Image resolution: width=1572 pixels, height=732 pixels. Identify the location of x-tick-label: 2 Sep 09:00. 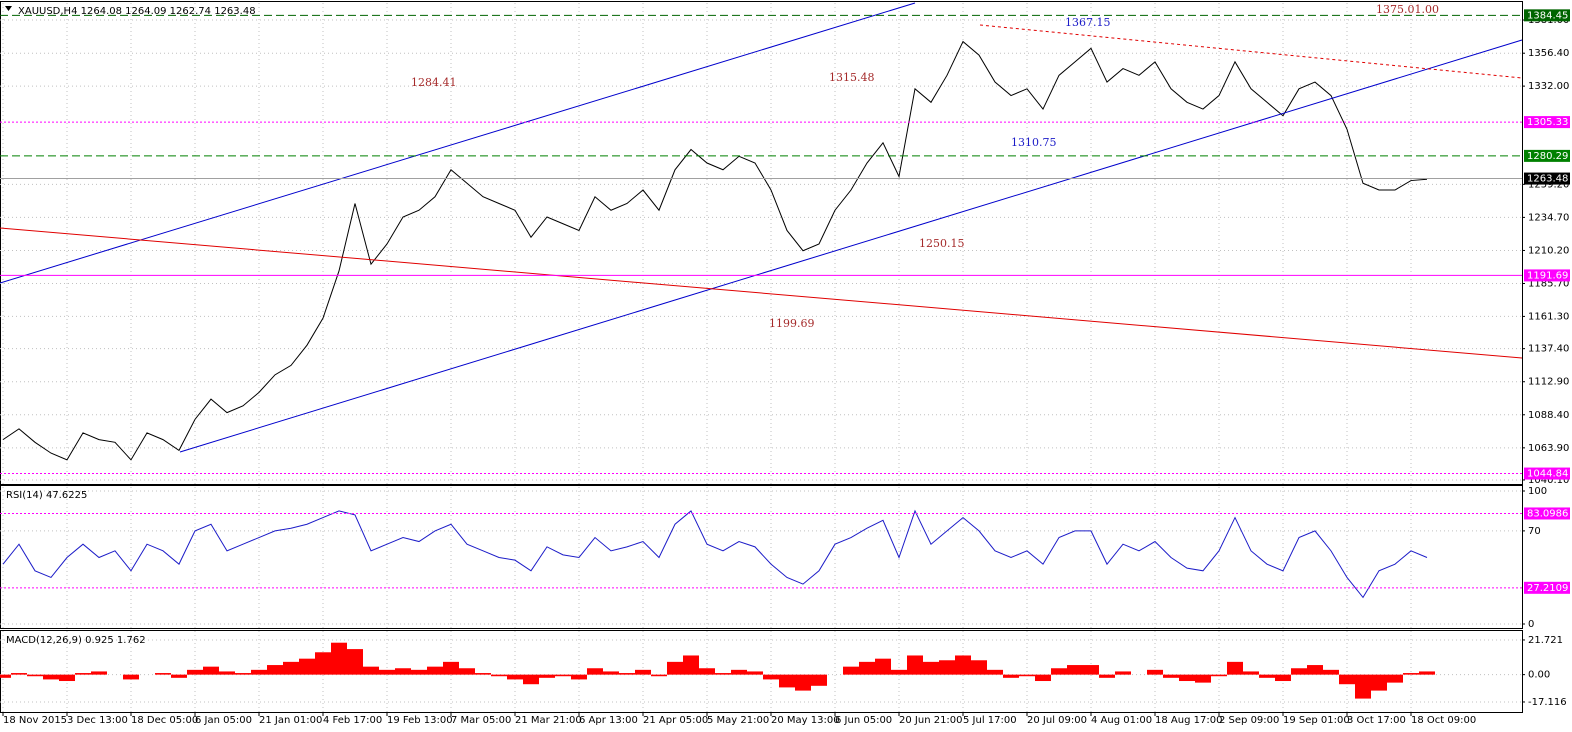
(1249, 720).